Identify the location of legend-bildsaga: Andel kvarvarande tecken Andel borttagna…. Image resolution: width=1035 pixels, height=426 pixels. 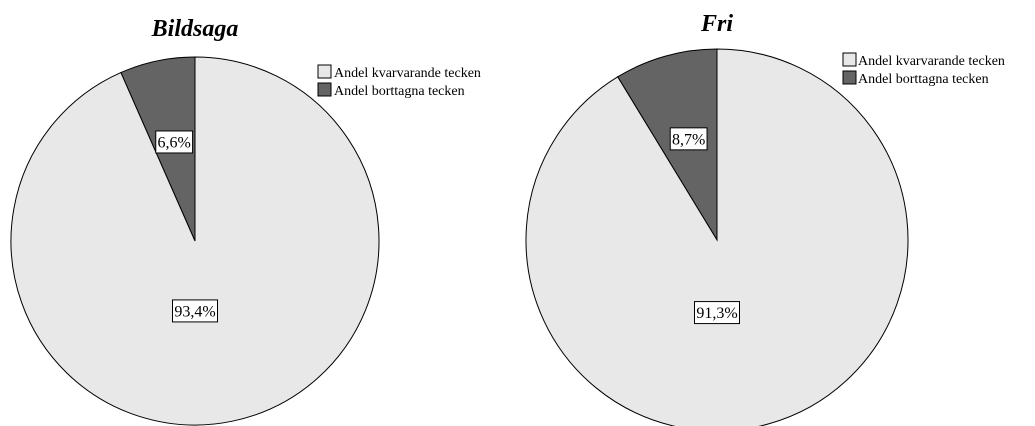
(399, 81).